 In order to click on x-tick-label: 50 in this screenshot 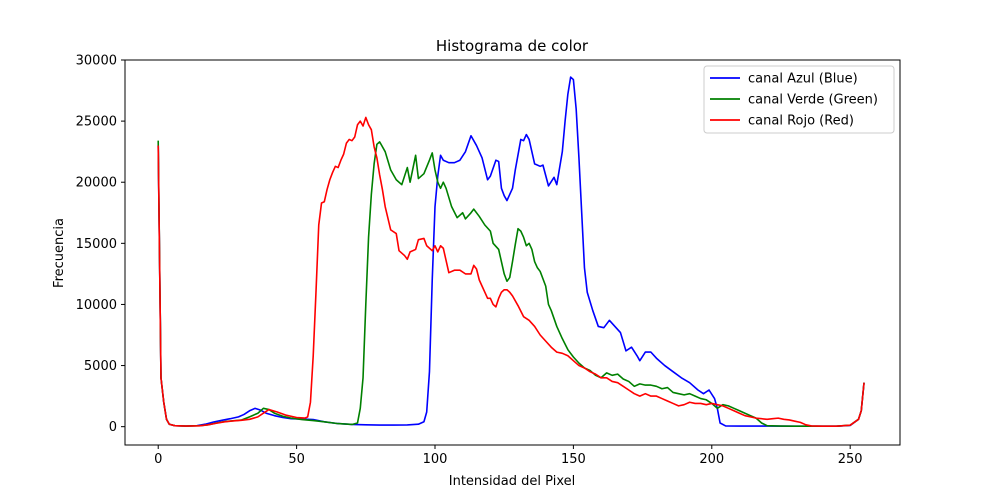, I will do `click(296, 459)`.